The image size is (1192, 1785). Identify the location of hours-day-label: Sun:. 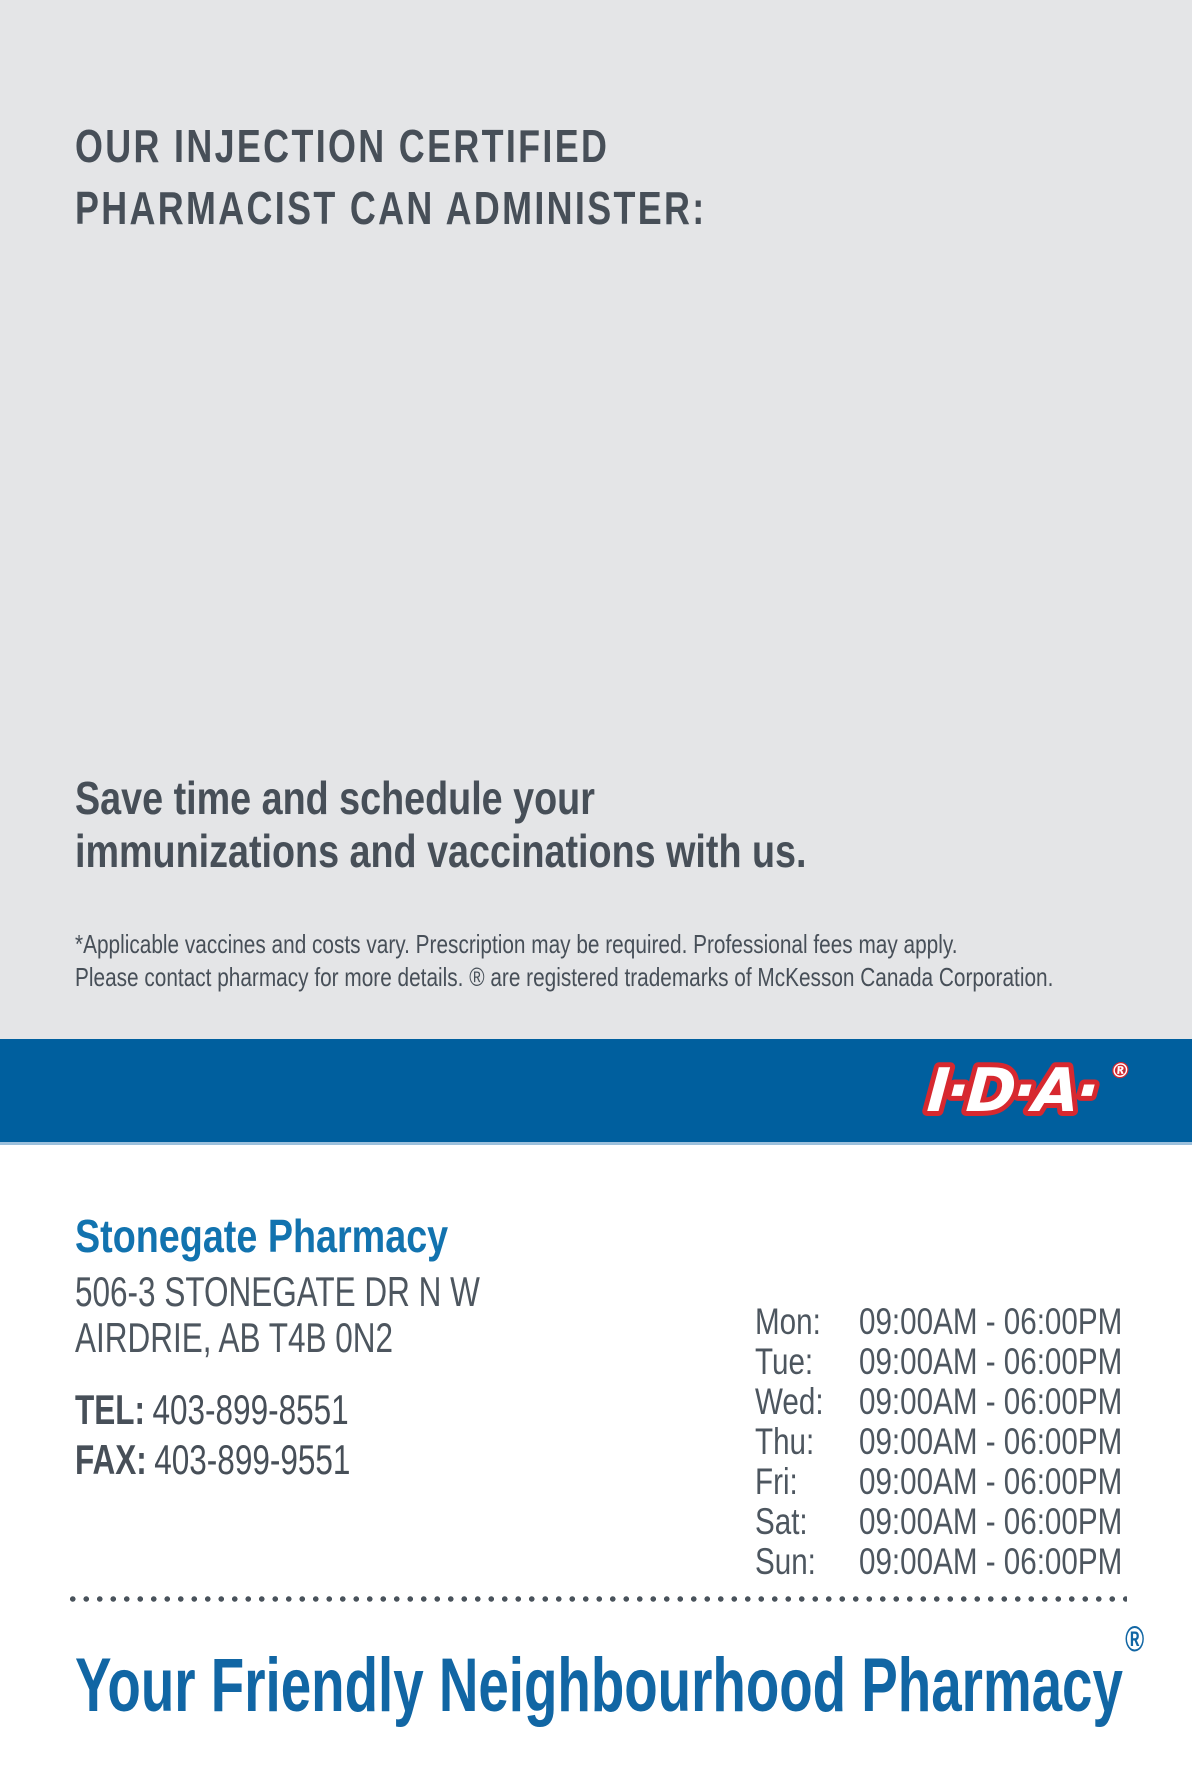
(785, 1561).